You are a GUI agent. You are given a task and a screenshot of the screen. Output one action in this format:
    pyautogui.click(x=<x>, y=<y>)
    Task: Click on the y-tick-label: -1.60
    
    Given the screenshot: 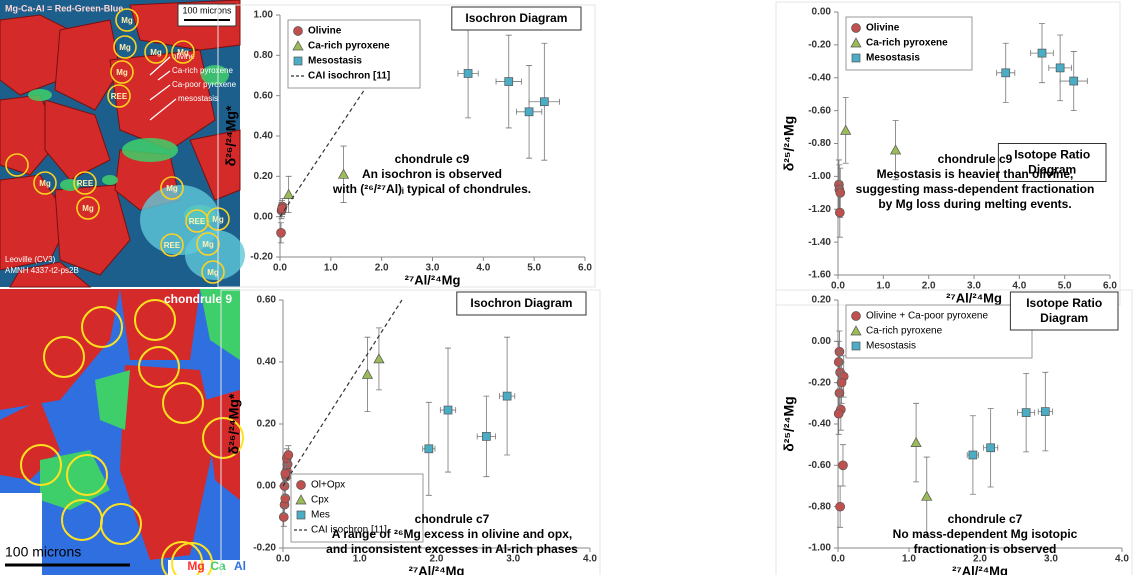 What is the action you would take?
    pyautogui.click(x=819, y=275)
    